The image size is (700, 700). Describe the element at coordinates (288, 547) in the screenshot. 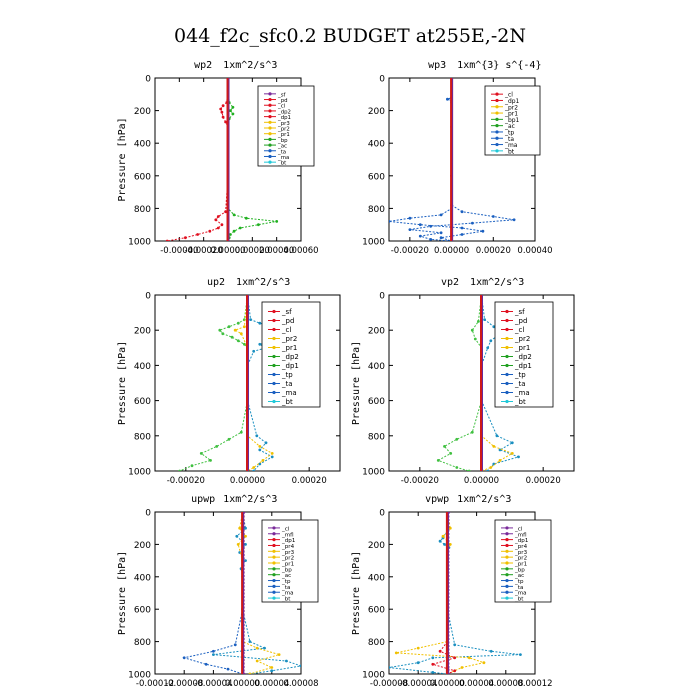

I see `legend-label: _pr4` at that location.